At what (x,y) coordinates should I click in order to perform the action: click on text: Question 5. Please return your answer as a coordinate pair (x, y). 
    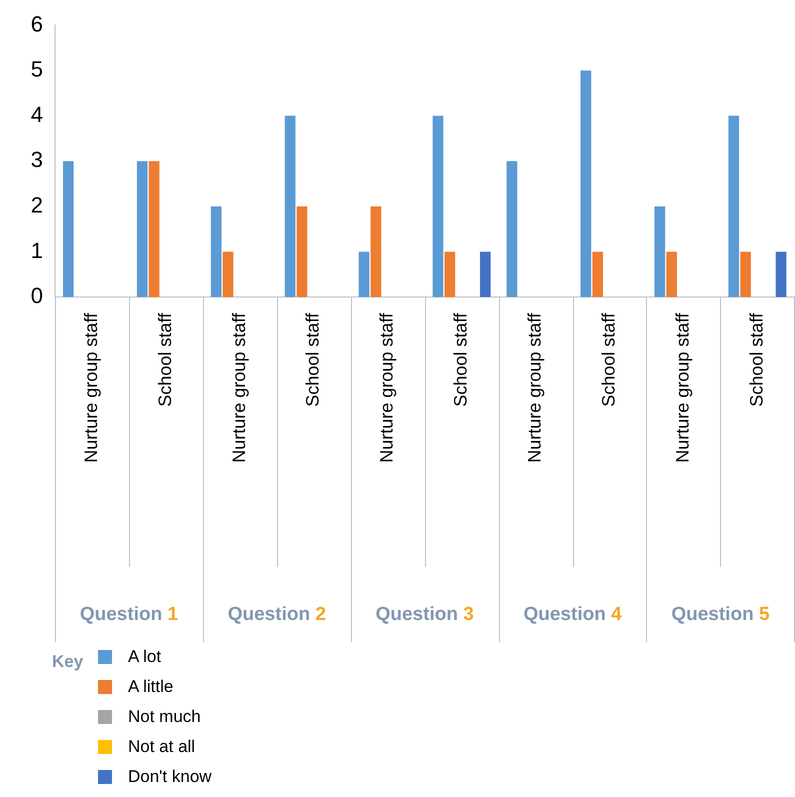
    Looking at the image, I should click on (720, 615).